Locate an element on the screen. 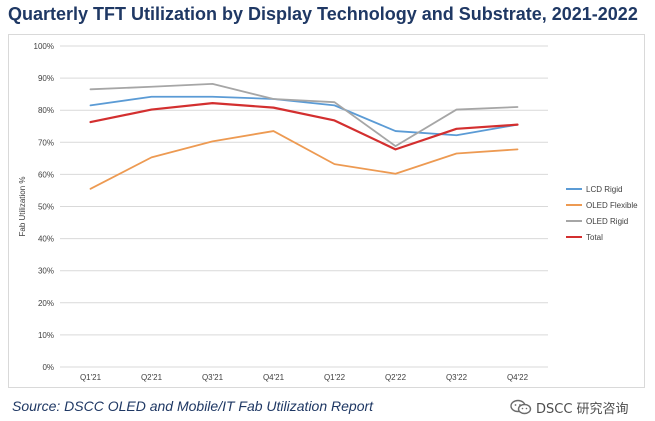 The width and height of the screenshot is (655, 421). legend-label: LCD Rigid is located at coordinates (604, 189).